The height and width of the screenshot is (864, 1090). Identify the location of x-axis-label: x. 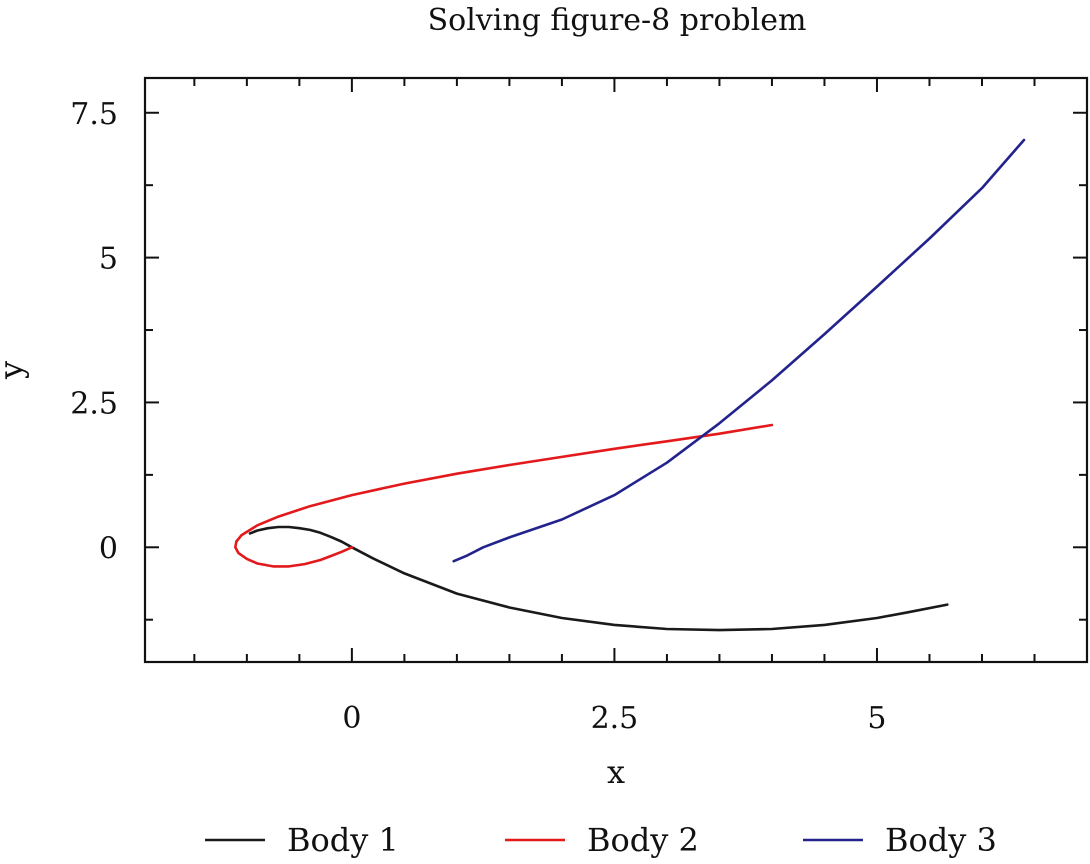
(616, 772).